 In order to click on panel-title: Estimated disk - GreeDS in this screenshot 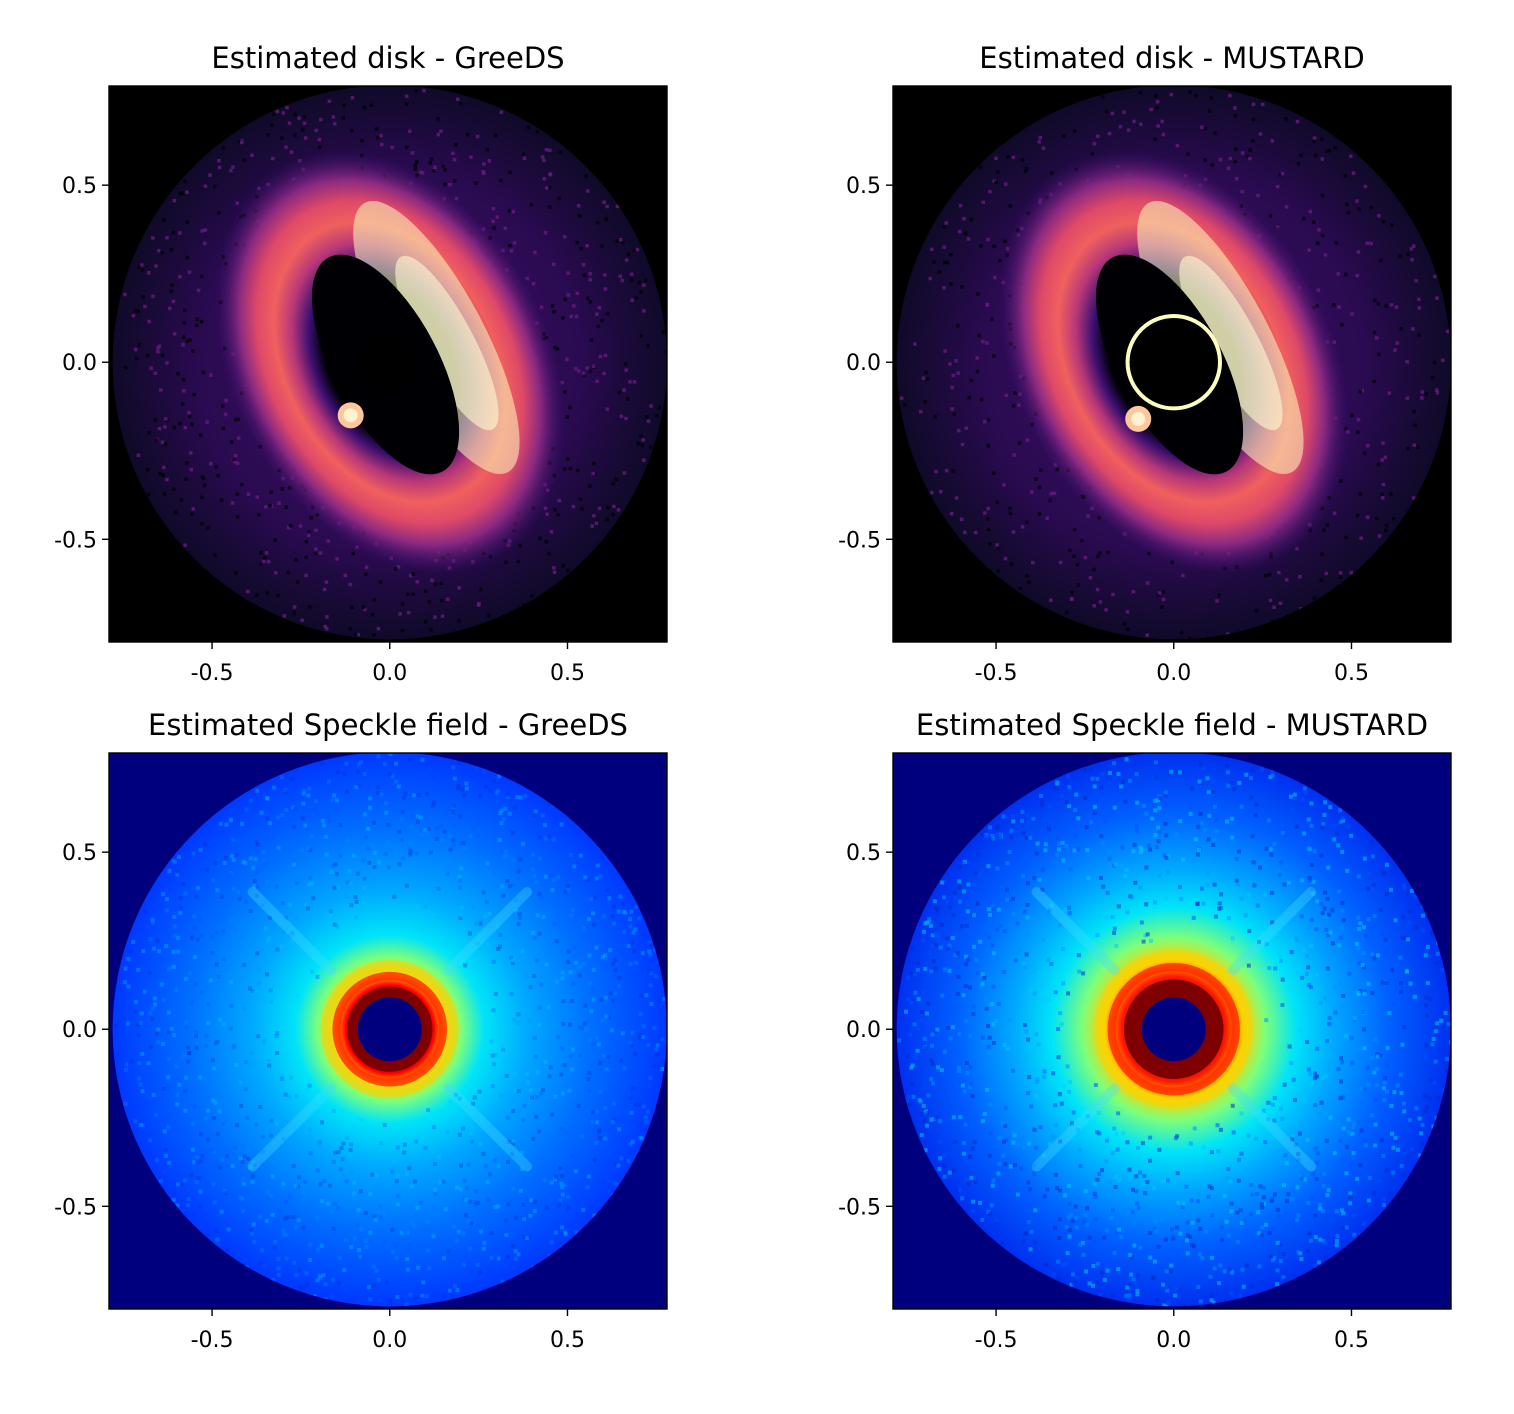, I will do `click(387, 58)`.